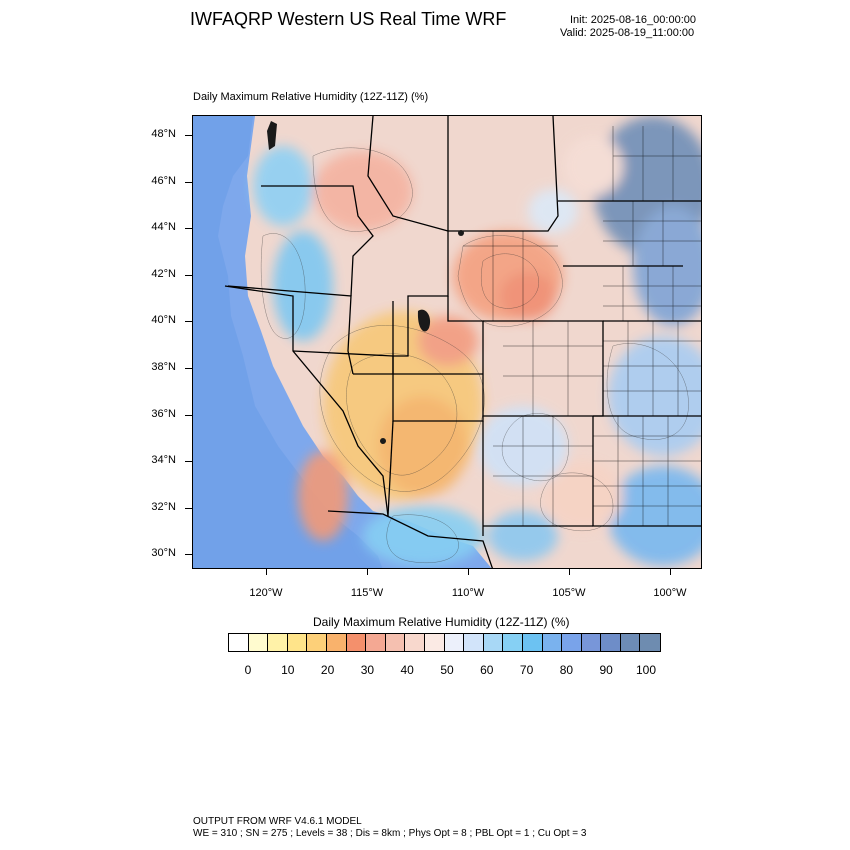 The image size is (850, 850). Describe the element at coordinates (646, 670) in the screenshot. I see `colorbar-label: 100` at that location.